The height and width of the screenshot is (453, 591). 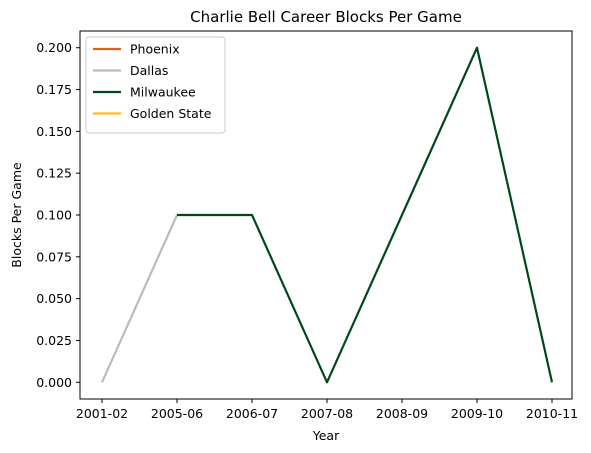 I want to click on x-tick-label: 2008-09, so click(x=402, y=413).